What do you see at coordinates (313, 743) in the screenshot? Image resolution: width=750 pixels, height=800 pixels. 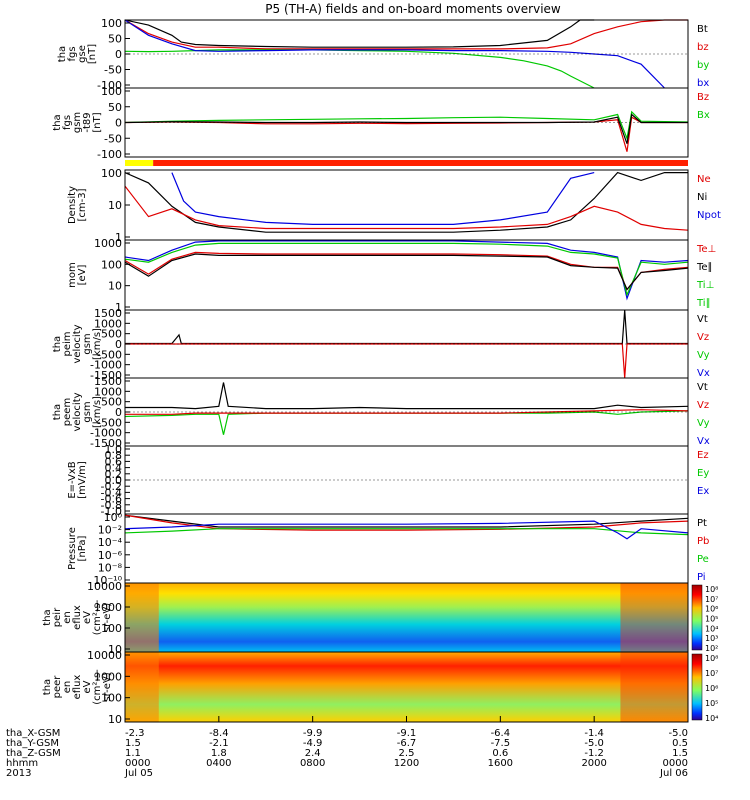 I see `orbit-value: -4.9` at bounding box center [313, 743].